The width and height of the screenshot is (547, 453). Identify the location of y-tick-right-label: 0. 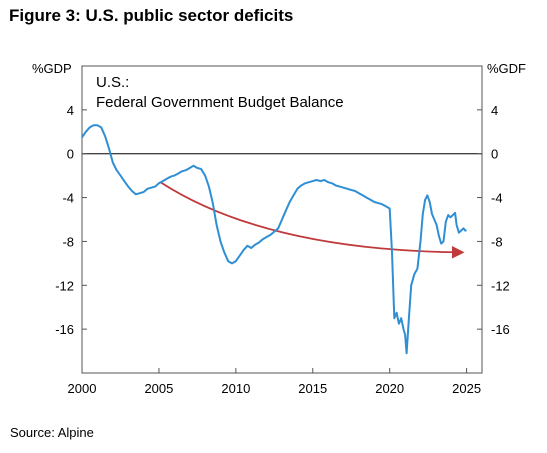
(494, 154).